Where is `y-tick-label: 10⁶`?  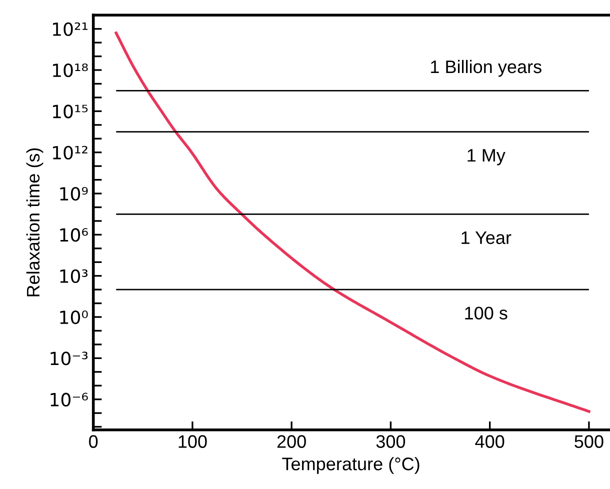
y-tick-label: 10⁶ is located at coordinates (74, 235).